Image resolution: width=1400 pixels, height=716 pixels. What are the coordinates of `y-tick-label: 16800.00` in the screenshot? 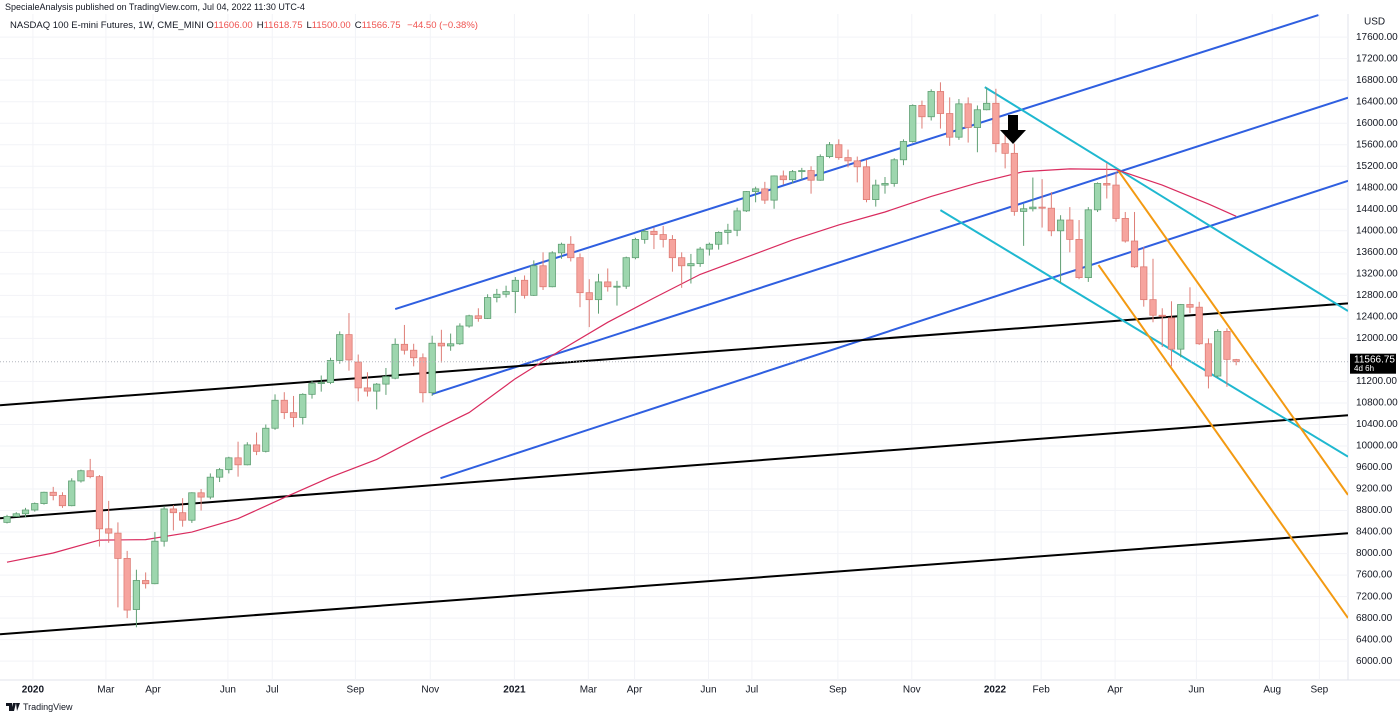 It's located at (1377, 80).